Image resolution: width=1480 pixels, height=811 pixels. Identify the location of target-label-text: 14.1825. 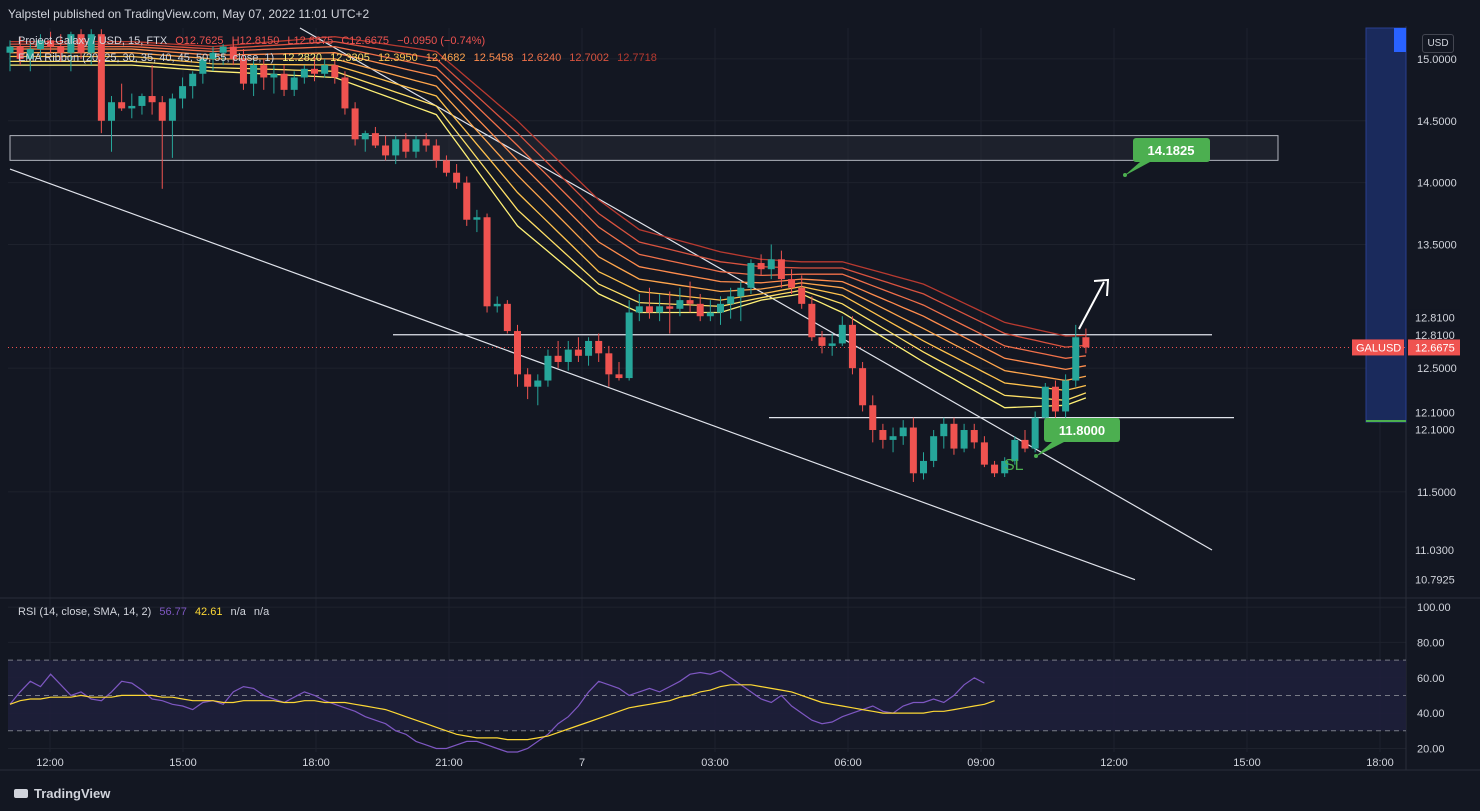
(1171, 150).